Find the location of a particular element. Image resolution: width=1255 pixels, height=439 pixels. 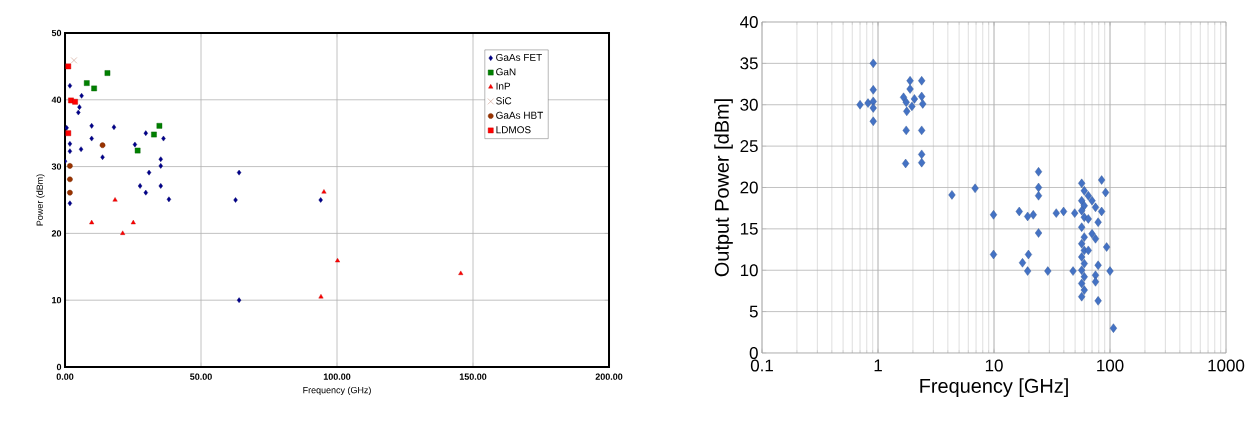

y-tick-label: 5 is located at coordinates (753, 311).